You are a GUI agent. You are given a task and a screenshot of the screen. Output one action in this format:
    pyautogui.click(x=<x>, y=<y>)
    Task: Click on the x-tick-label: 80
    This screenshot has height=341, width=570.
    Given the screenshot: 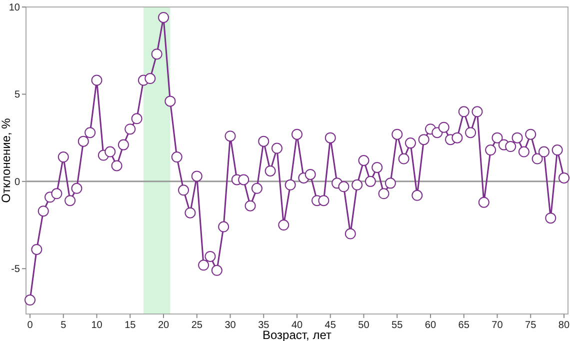 What is the action you would take?
    pyautogui.click(x=564, y=325)
    